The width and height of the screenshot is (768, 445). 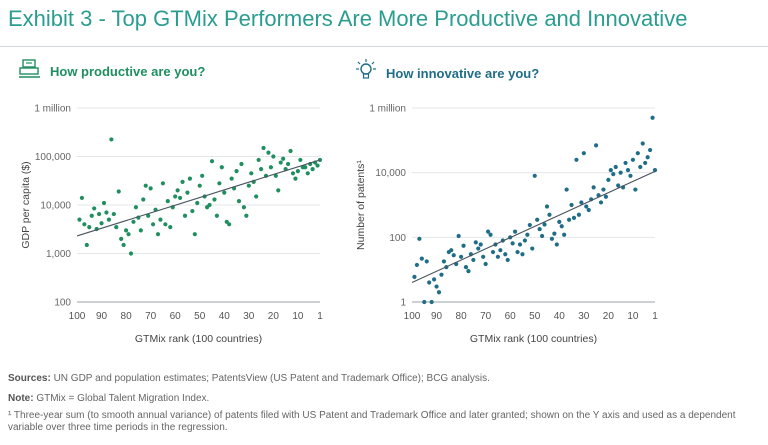 What do you see at coordinates (298, 316) in the screenshot?
I see `left-x-tick-label: 10` at bounding box center [298, 316].